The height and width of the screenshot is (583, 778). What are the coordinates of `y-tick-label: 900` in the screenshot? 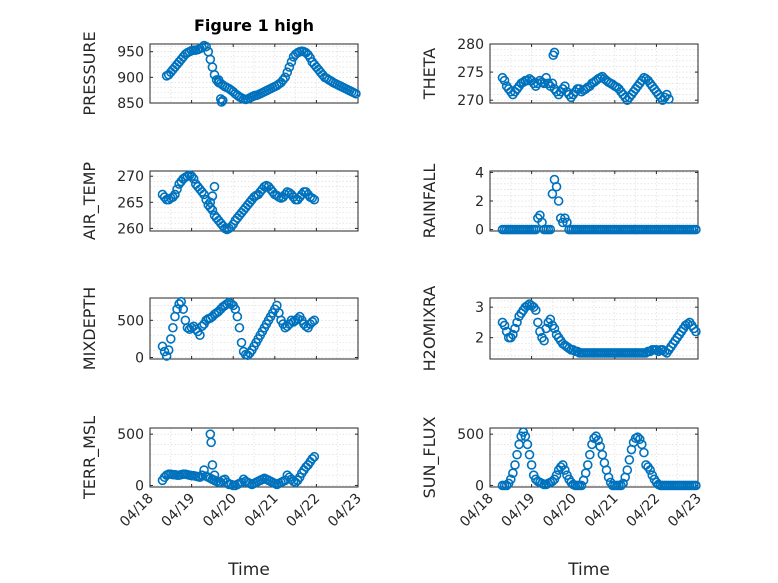 It's located at (130, 78).